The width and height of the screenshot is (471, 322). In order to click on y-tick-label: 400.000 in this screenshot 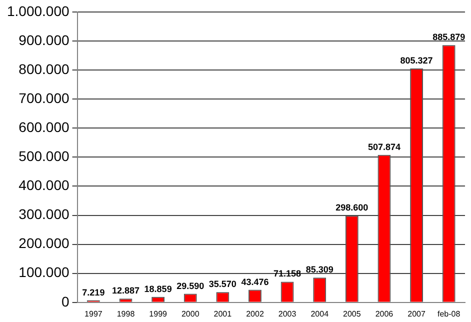, I will do `click(44, 185)`.